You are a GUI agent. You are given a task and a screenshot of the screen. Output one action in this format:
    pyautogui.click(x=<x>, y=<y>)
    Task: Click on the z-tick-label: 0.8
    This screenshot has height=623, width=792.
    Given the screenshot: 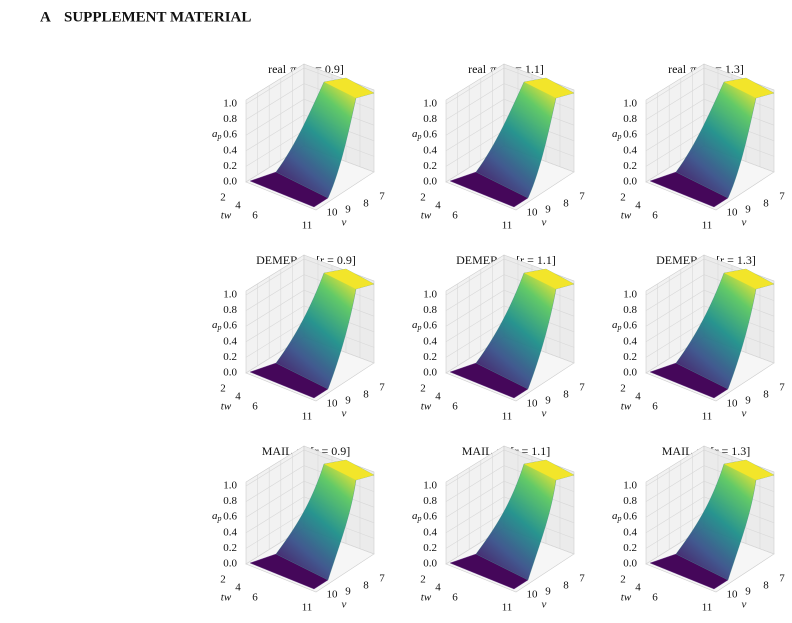 What is the action you would take?
    pyautogui.click(x=630, y=501)
    